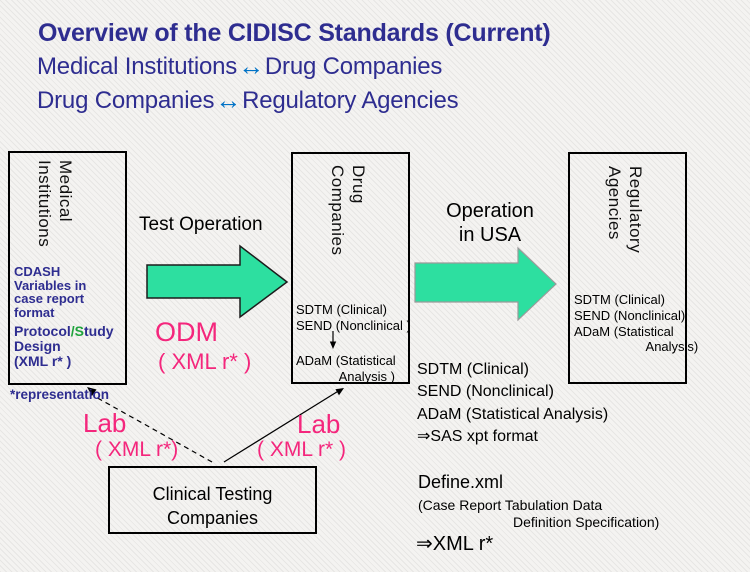  I want to click on lab-right-label: Lab, so click(319, 424).